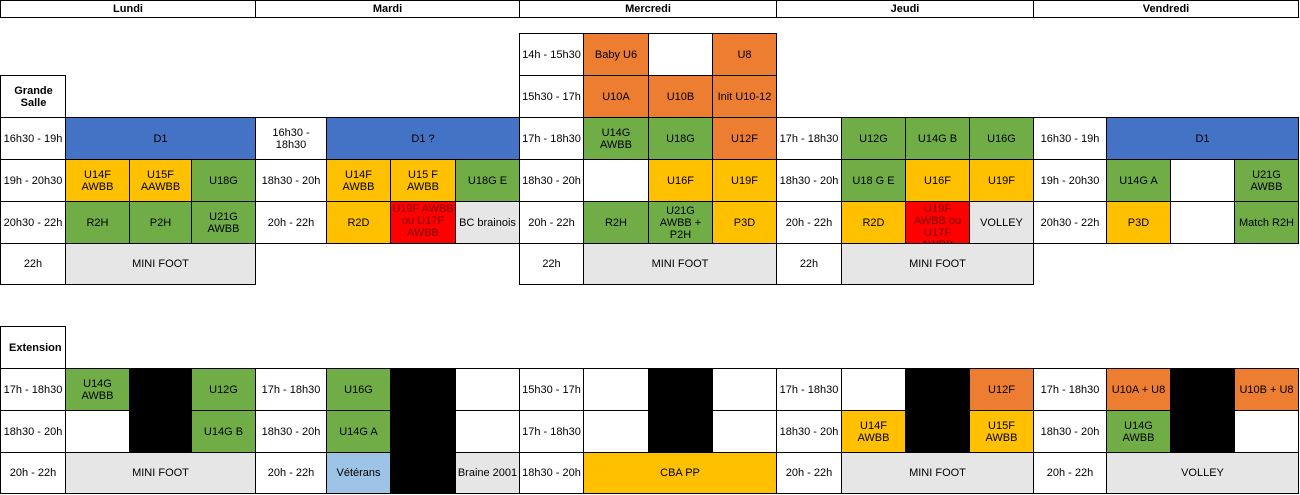 This screenshot has height=495, width=1300. I want to click on slot-cell: U16F, so click(937, 180).